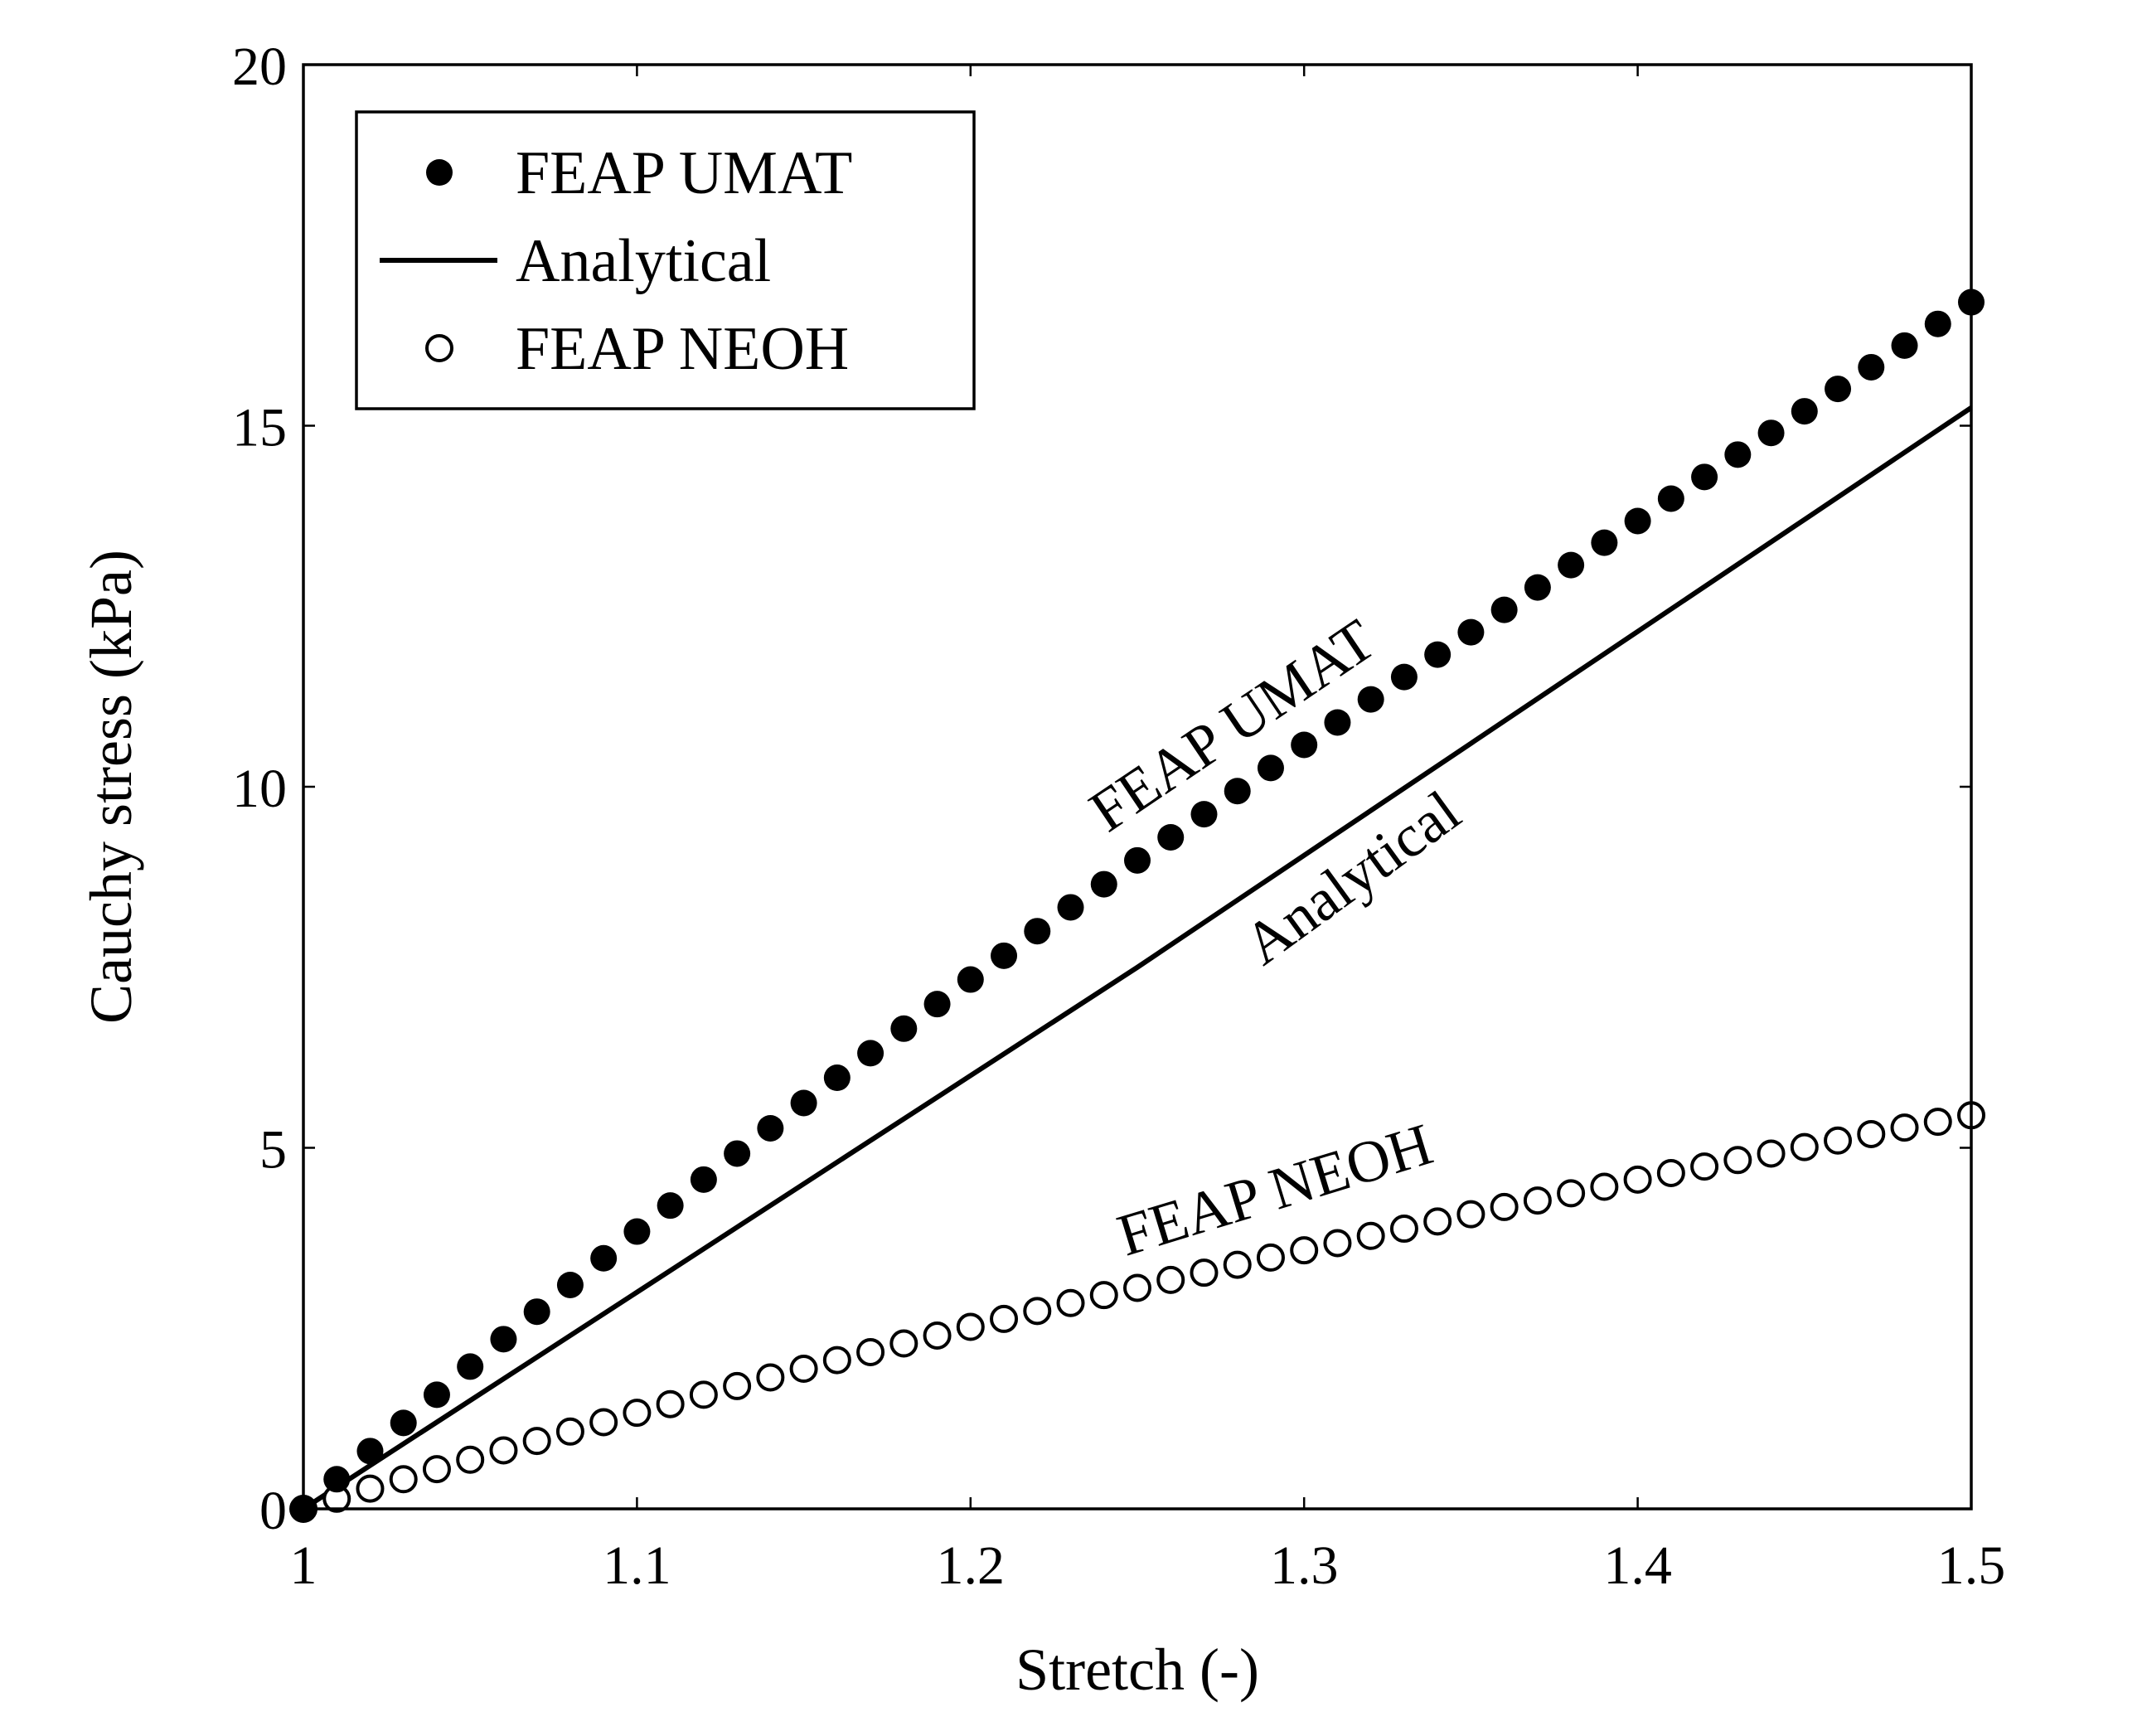  Describe the element at coordinates (259, 428) in the screenshot. I see `y-tick-label: 15` at that location.